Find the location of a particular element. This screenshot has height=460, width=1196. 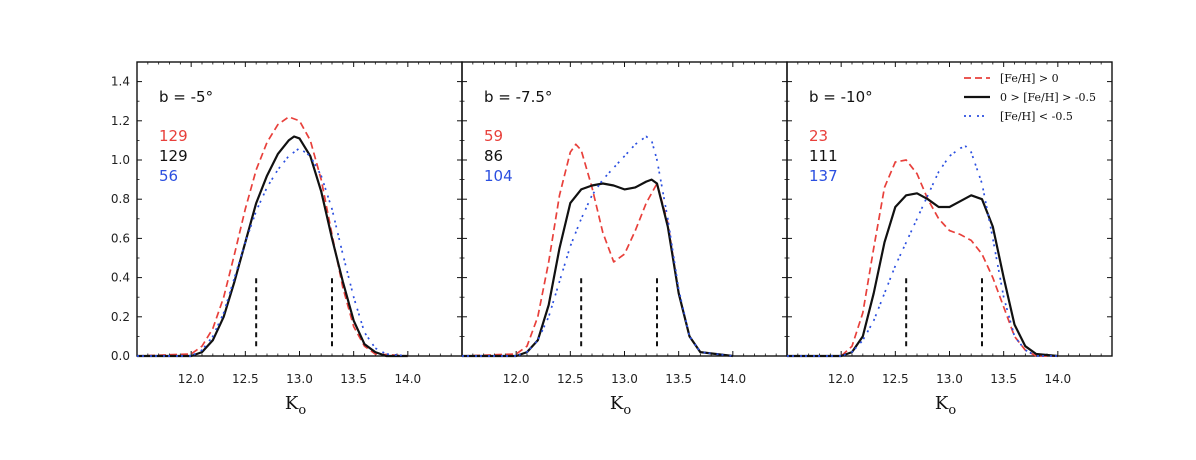

panel-title: b = -5° is located at coordinates (186, 97).